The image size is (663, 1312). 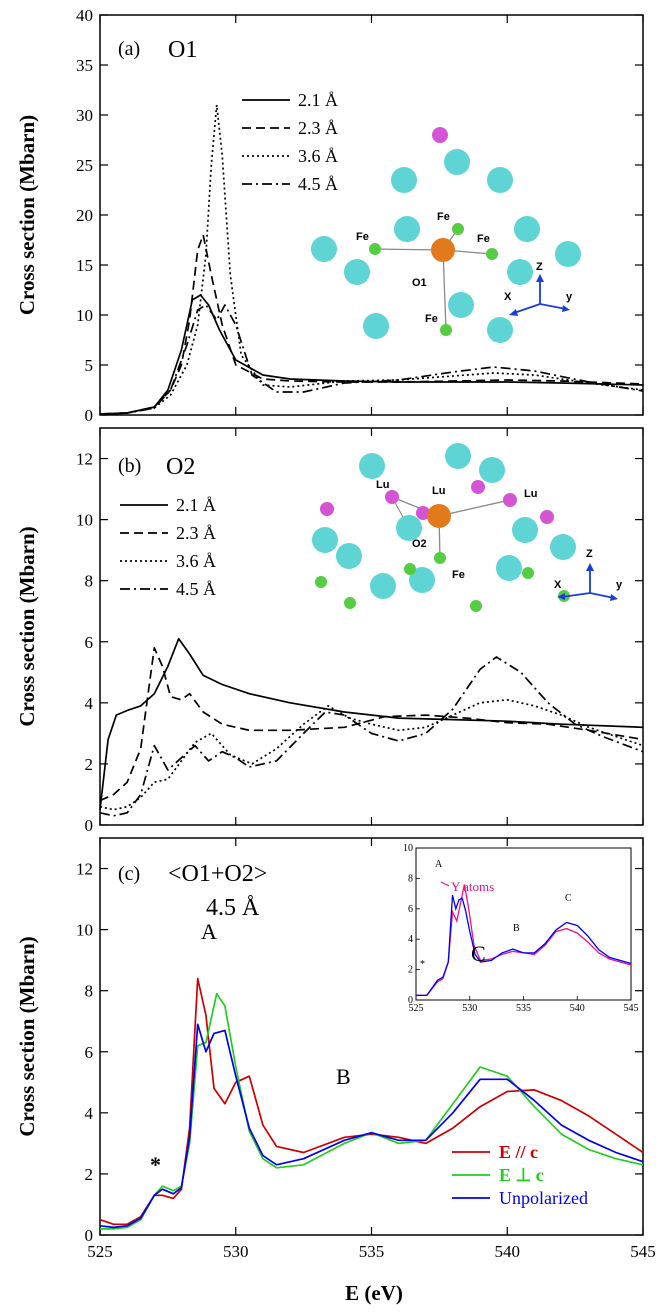 What do you see at coordinates (410, 970) in the screenshot?
I see `inset-y-tick-label: 2` at bounding box center [410, 970].